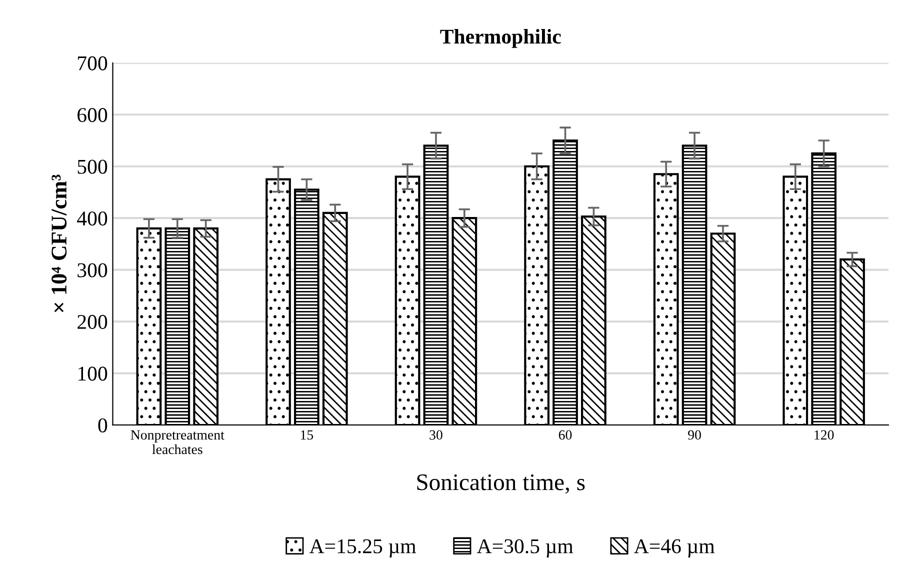 The image size is (902, 572). Describe the element at coordinates (500, 38) in the screenshot. I see `chart-title: Thermophilic` at that location.